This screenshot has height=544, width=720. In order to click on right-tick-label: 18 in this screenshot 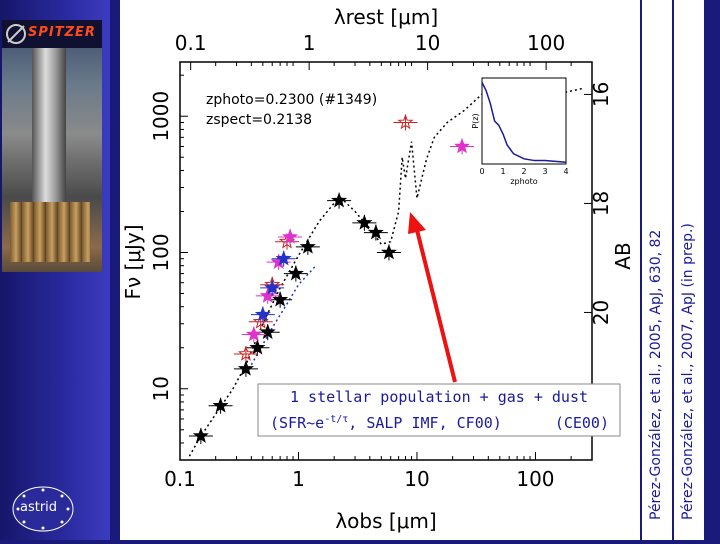, I will do `click(601, 203)`.